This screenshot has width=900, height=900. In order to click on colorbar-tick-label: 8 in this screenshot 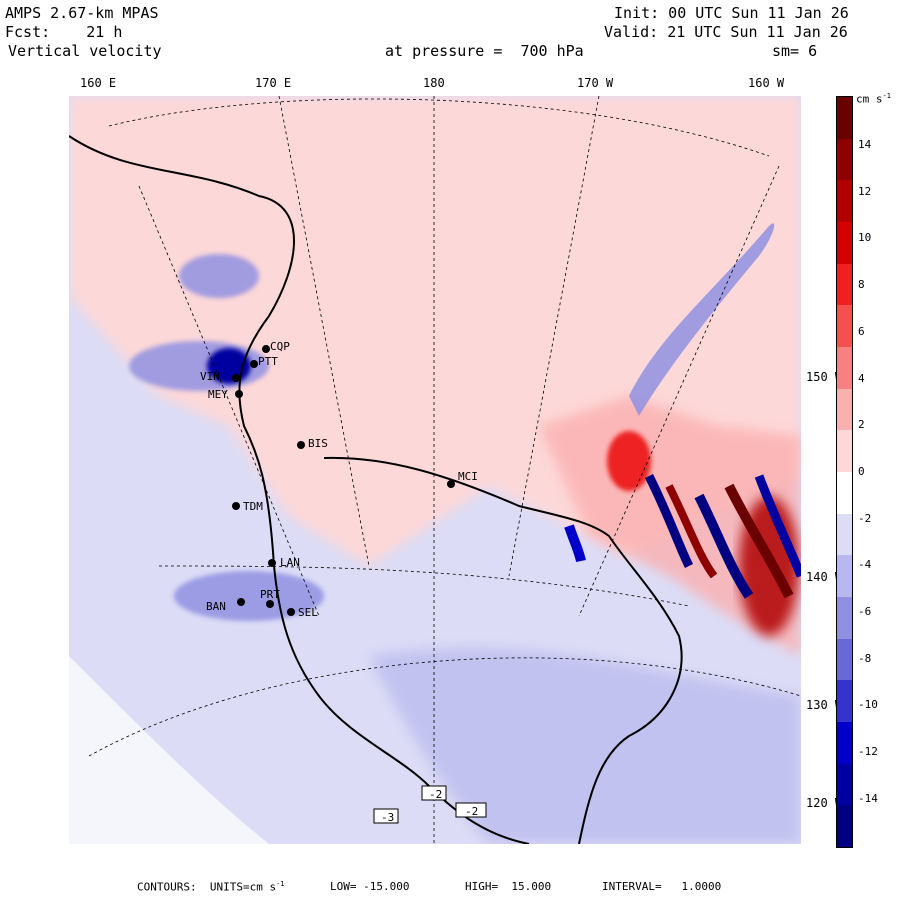, I will do `click(861, 285)`.